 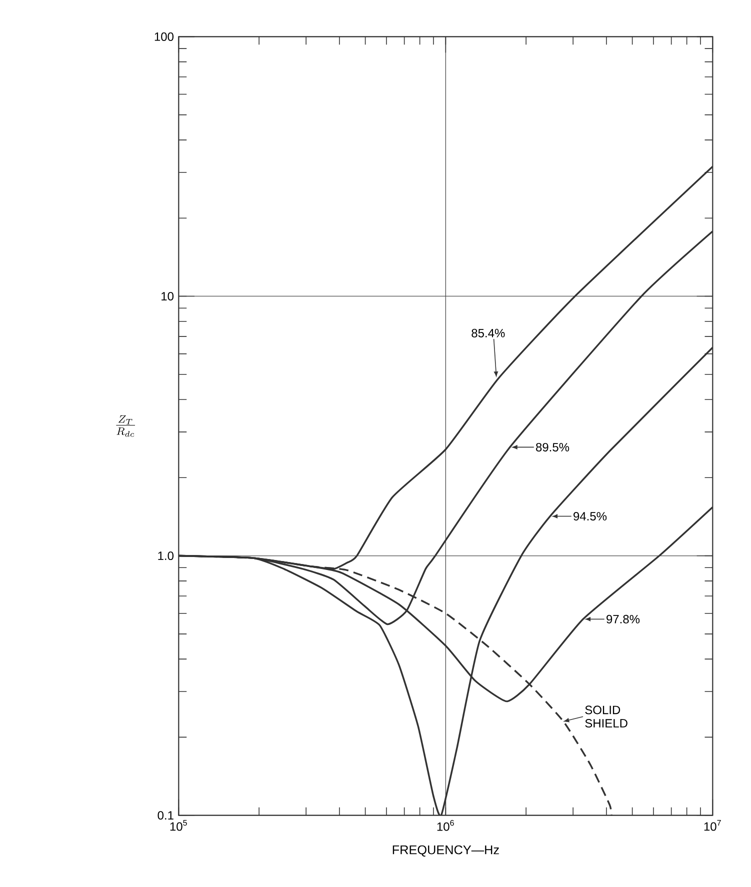 What do you see at coordinates (164, 36) in the screenshot?
I see `y-tick-label: 100` at bounding box center [164, 36].